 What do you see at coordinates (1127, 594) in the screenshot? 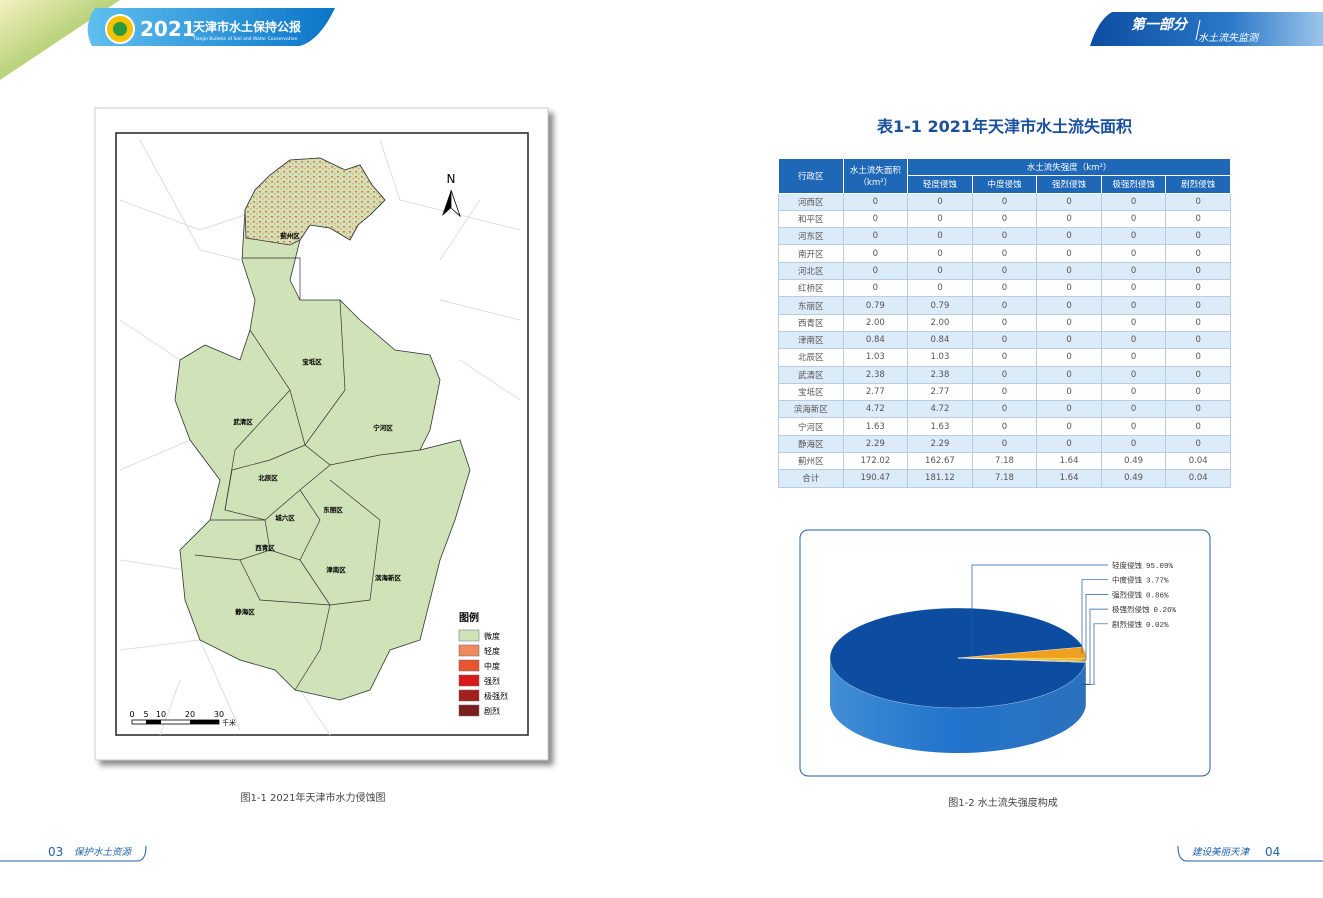
I see `pie-label-name: 强烈侵蚀` at bounding box center [1127, 594].